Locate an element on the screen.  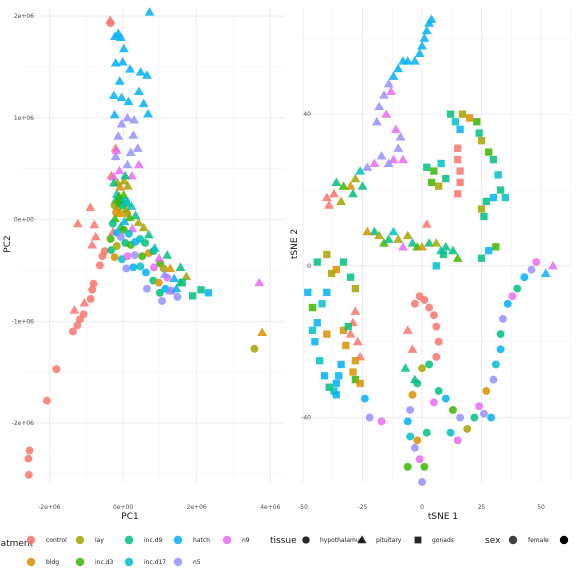
legend-key-male is located at coordinates (564, 540).